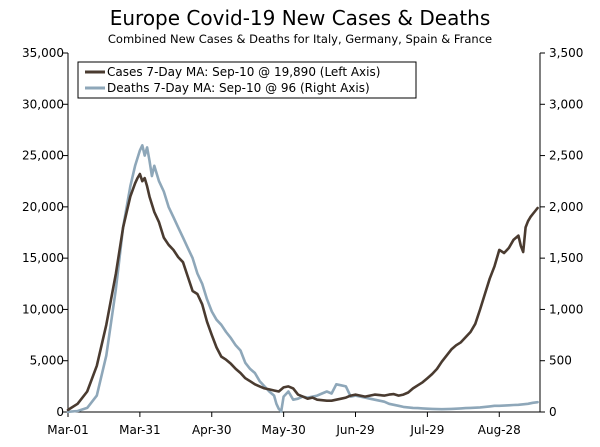 The width and height of the screenshot is (600, 447). I want to click on x-tick-label: Aug-28, so click(499, 430).